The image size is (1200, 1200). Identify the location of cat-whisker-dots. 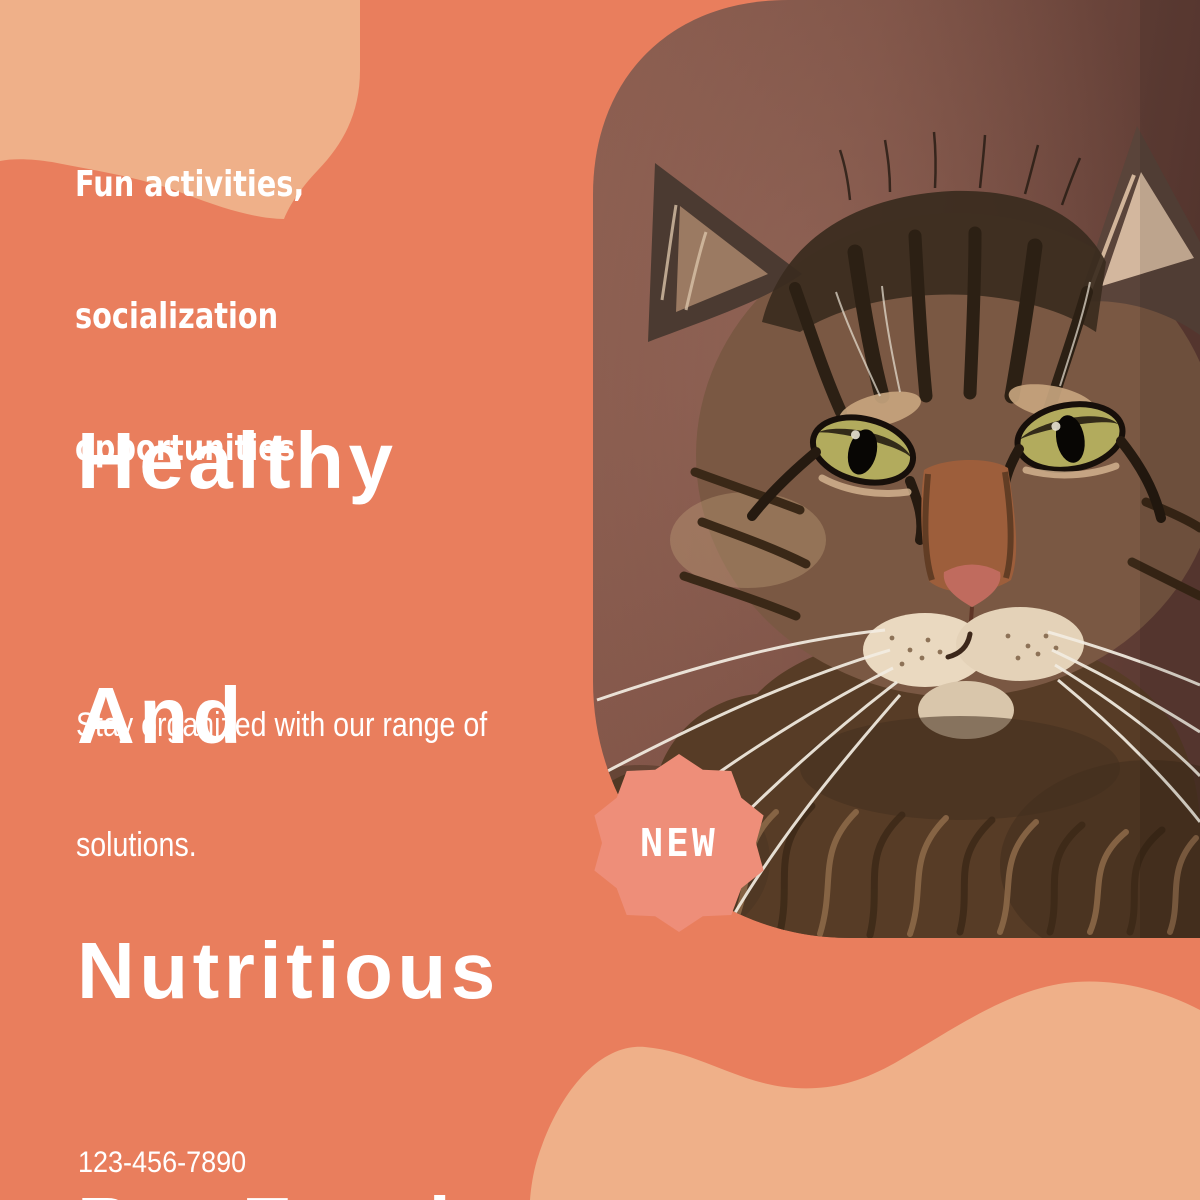
(974, 650).